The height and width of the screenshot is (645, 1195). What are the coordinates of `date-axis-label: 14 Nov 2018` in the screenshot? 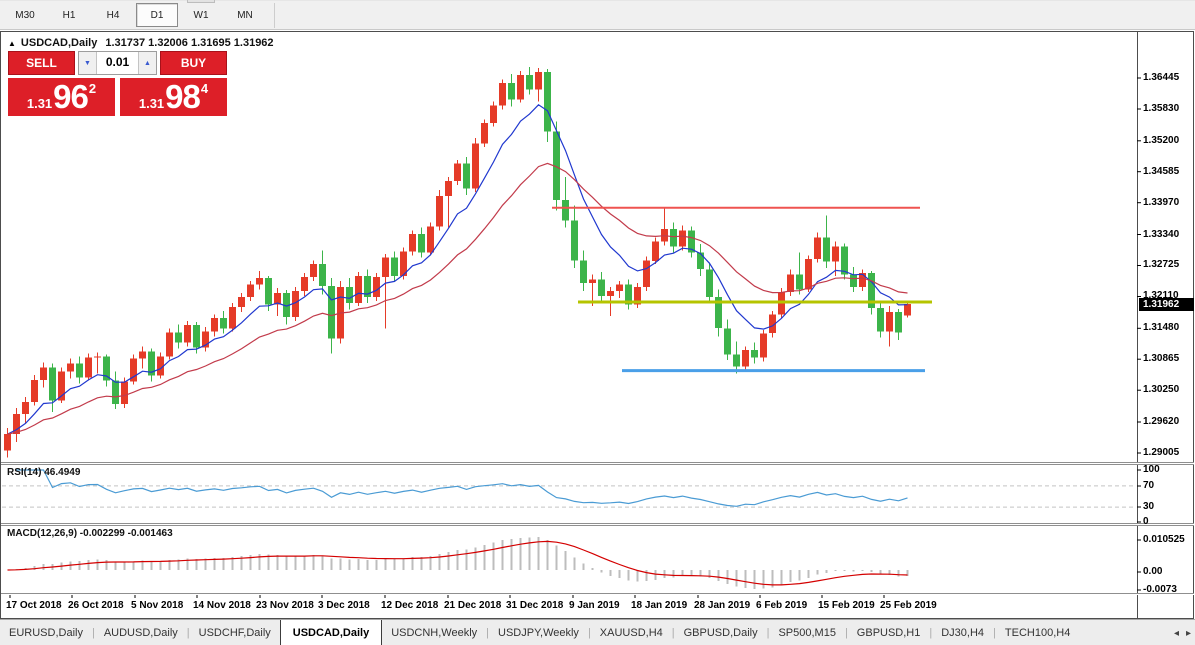 It's located at (222, 605).